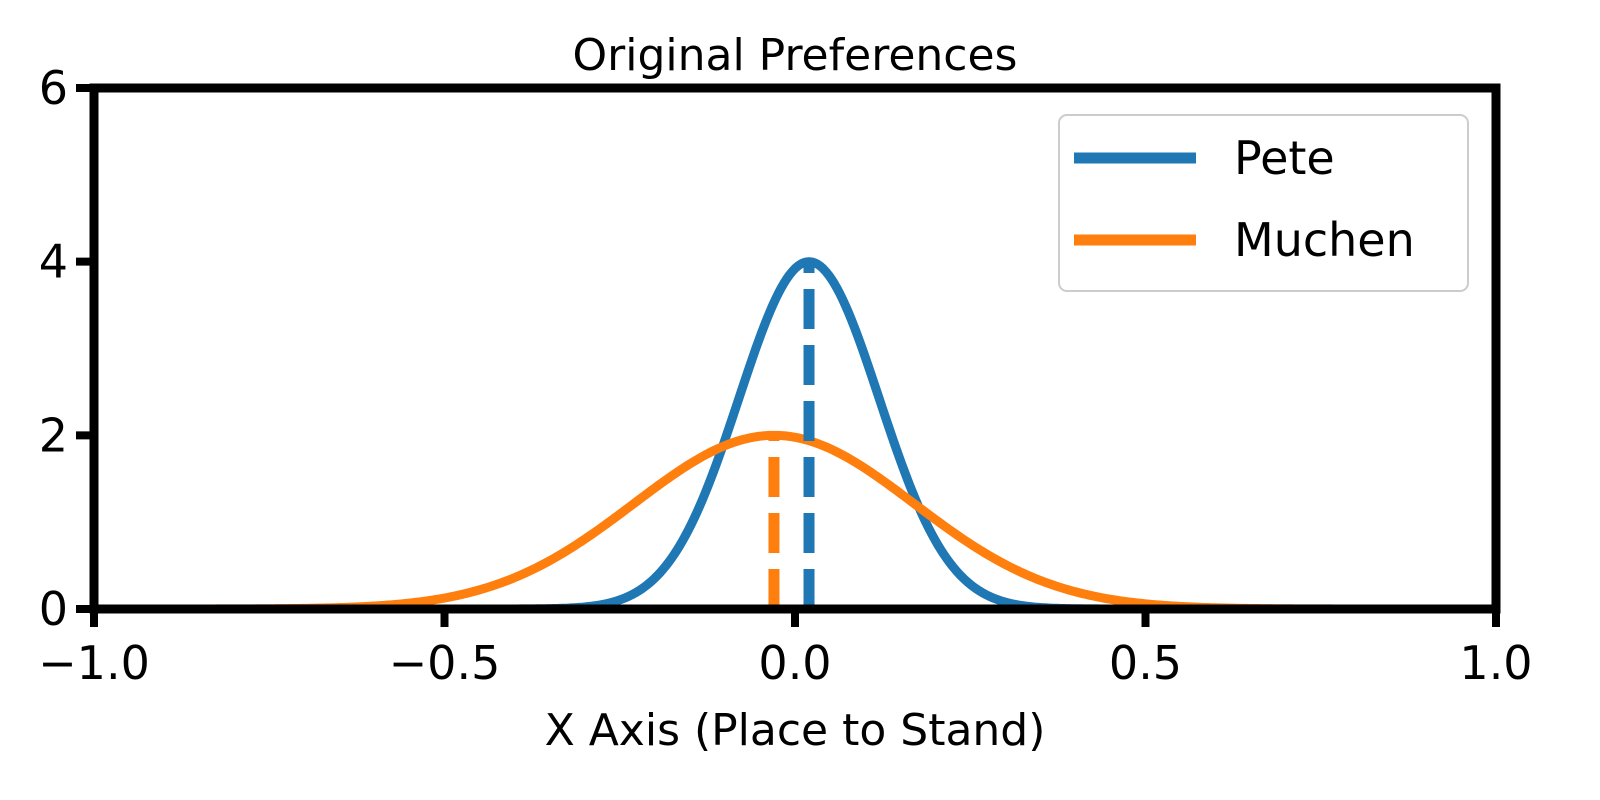 The image size is (1600, 800). What do you see at coordinates (1284, 158) in the screenshot?
I see `legend-label-pete: Pete` at bounding box center [1284, 158].